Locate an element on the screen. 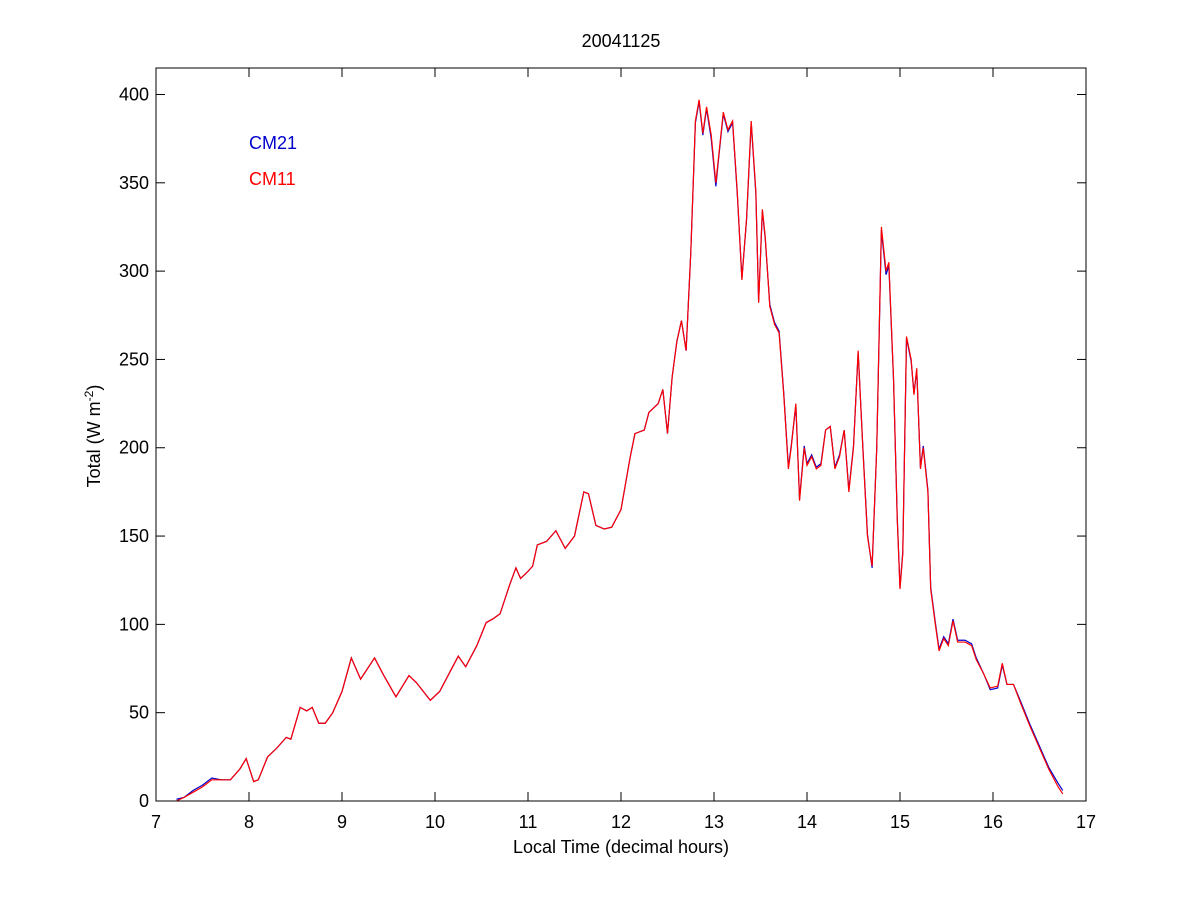  y-tick-label: 150 is located at coordinates (134, 536).